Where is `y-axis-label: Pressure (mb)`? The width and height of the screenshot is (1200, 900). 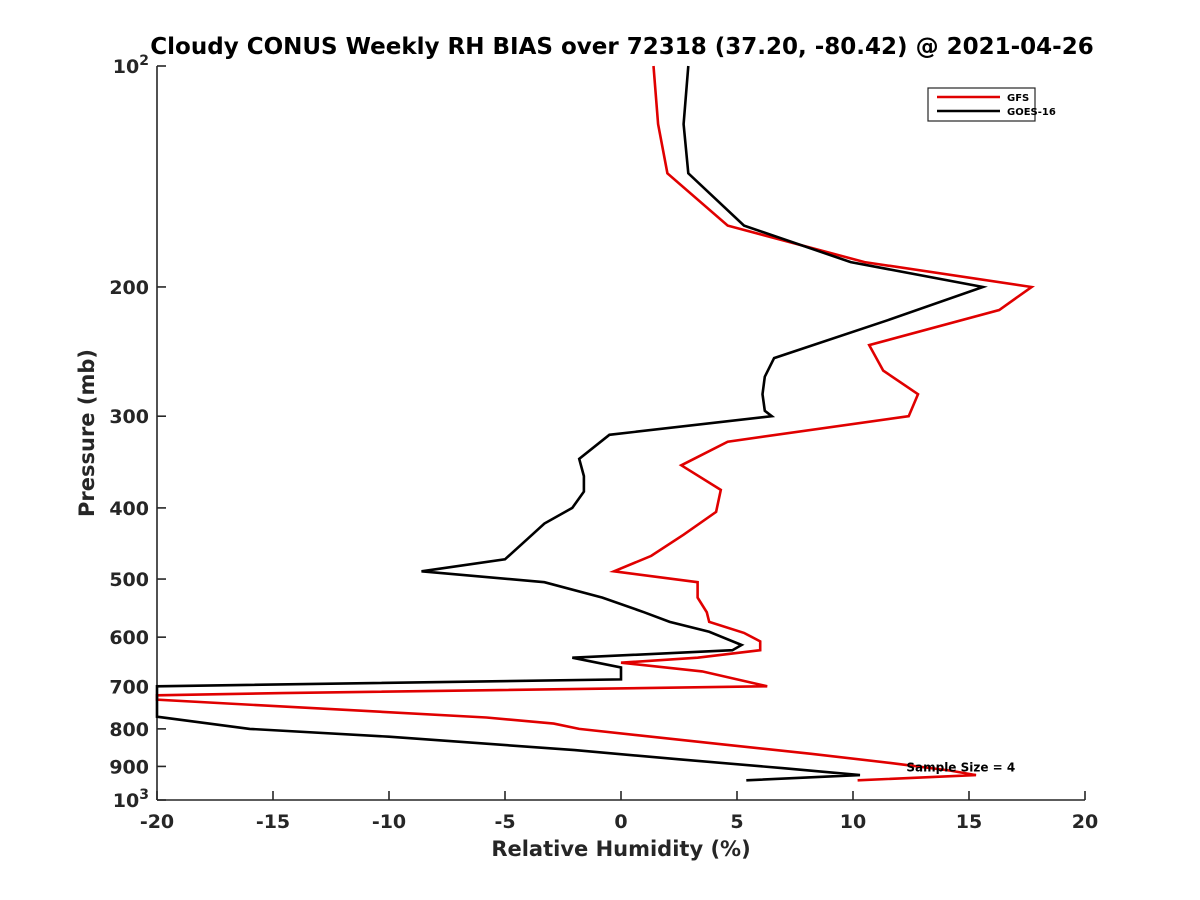
y-axis-label: Pressure (mb) is located at coordinates (87, 433).